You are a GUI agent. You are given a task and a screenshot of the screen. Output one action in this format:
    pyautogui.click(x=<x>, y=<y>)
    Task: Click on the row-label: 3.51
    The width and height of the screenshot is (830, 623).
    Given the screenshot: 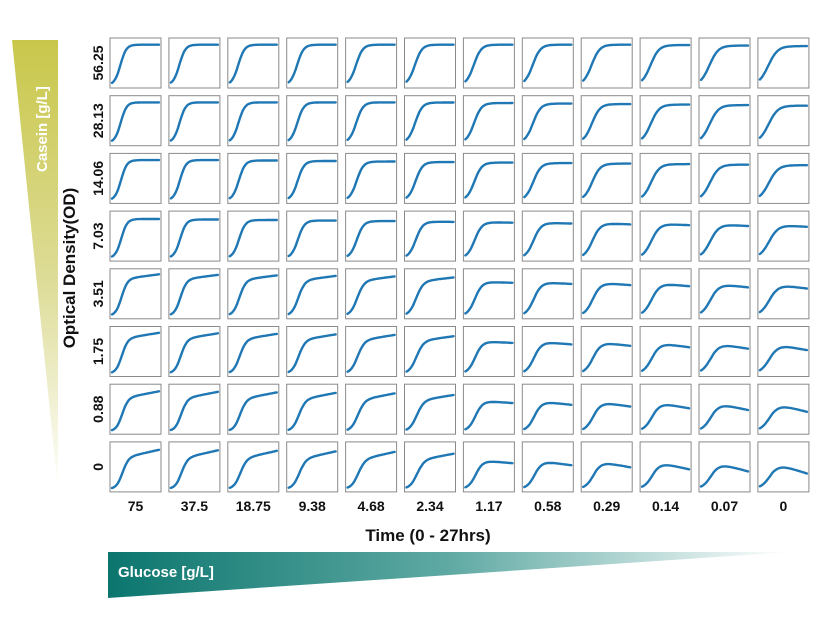 What is the action you would take?
    pyautogui.click(x=98, y=293)
    